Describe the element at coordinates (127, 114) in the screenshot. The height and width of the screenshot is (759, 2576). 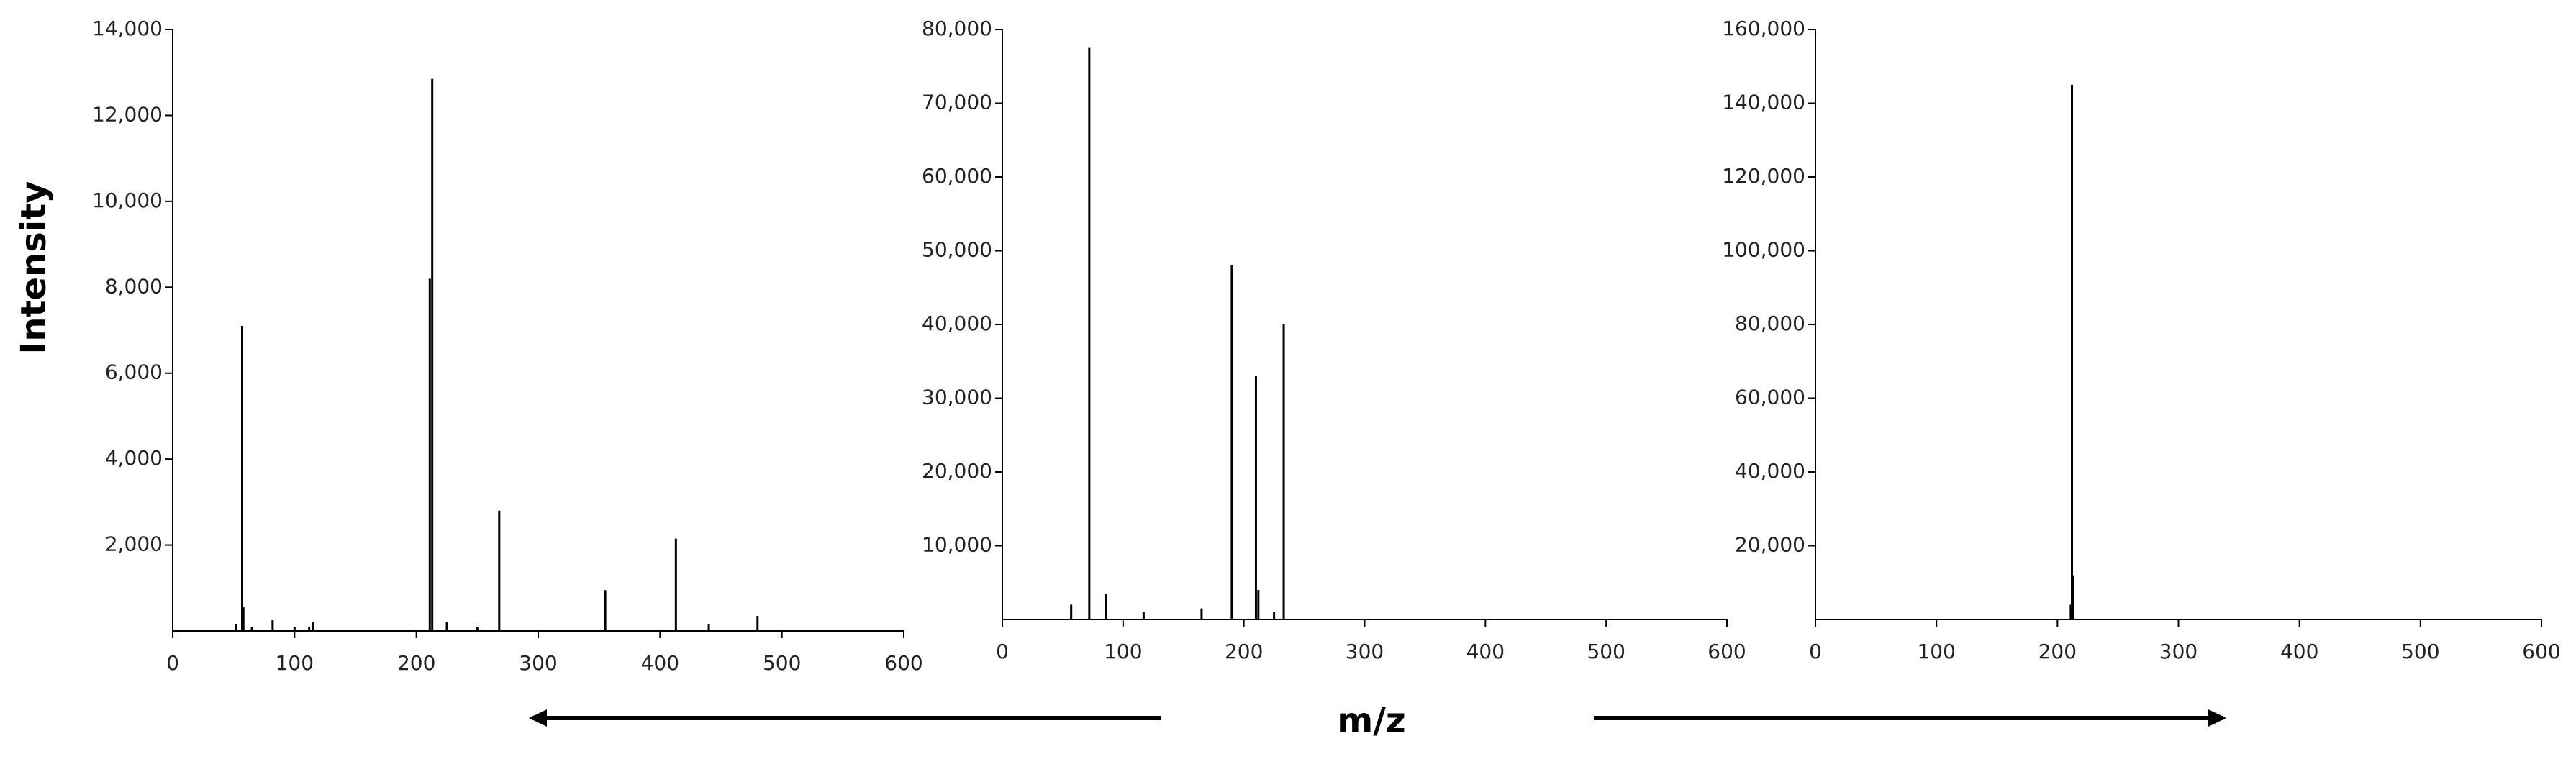
I see `y-tick-label: 12,000` at that location.